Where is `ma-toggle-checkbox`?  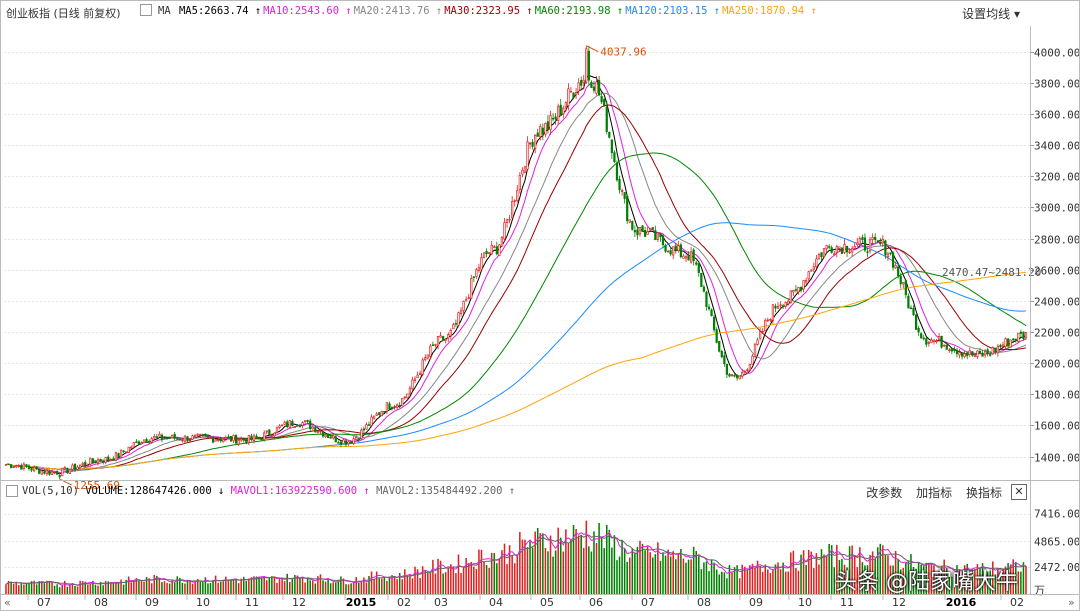 ma-toggle-checkbox is located at coordinates (146, 10).